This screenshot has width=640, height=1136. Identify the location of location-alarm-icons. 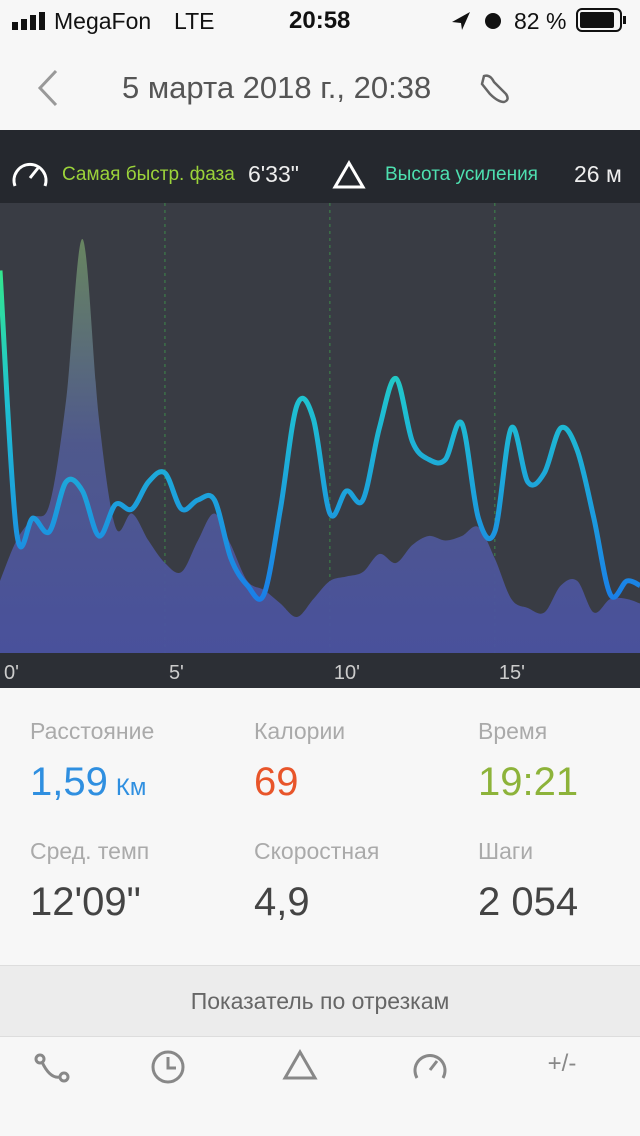
(476, 21).